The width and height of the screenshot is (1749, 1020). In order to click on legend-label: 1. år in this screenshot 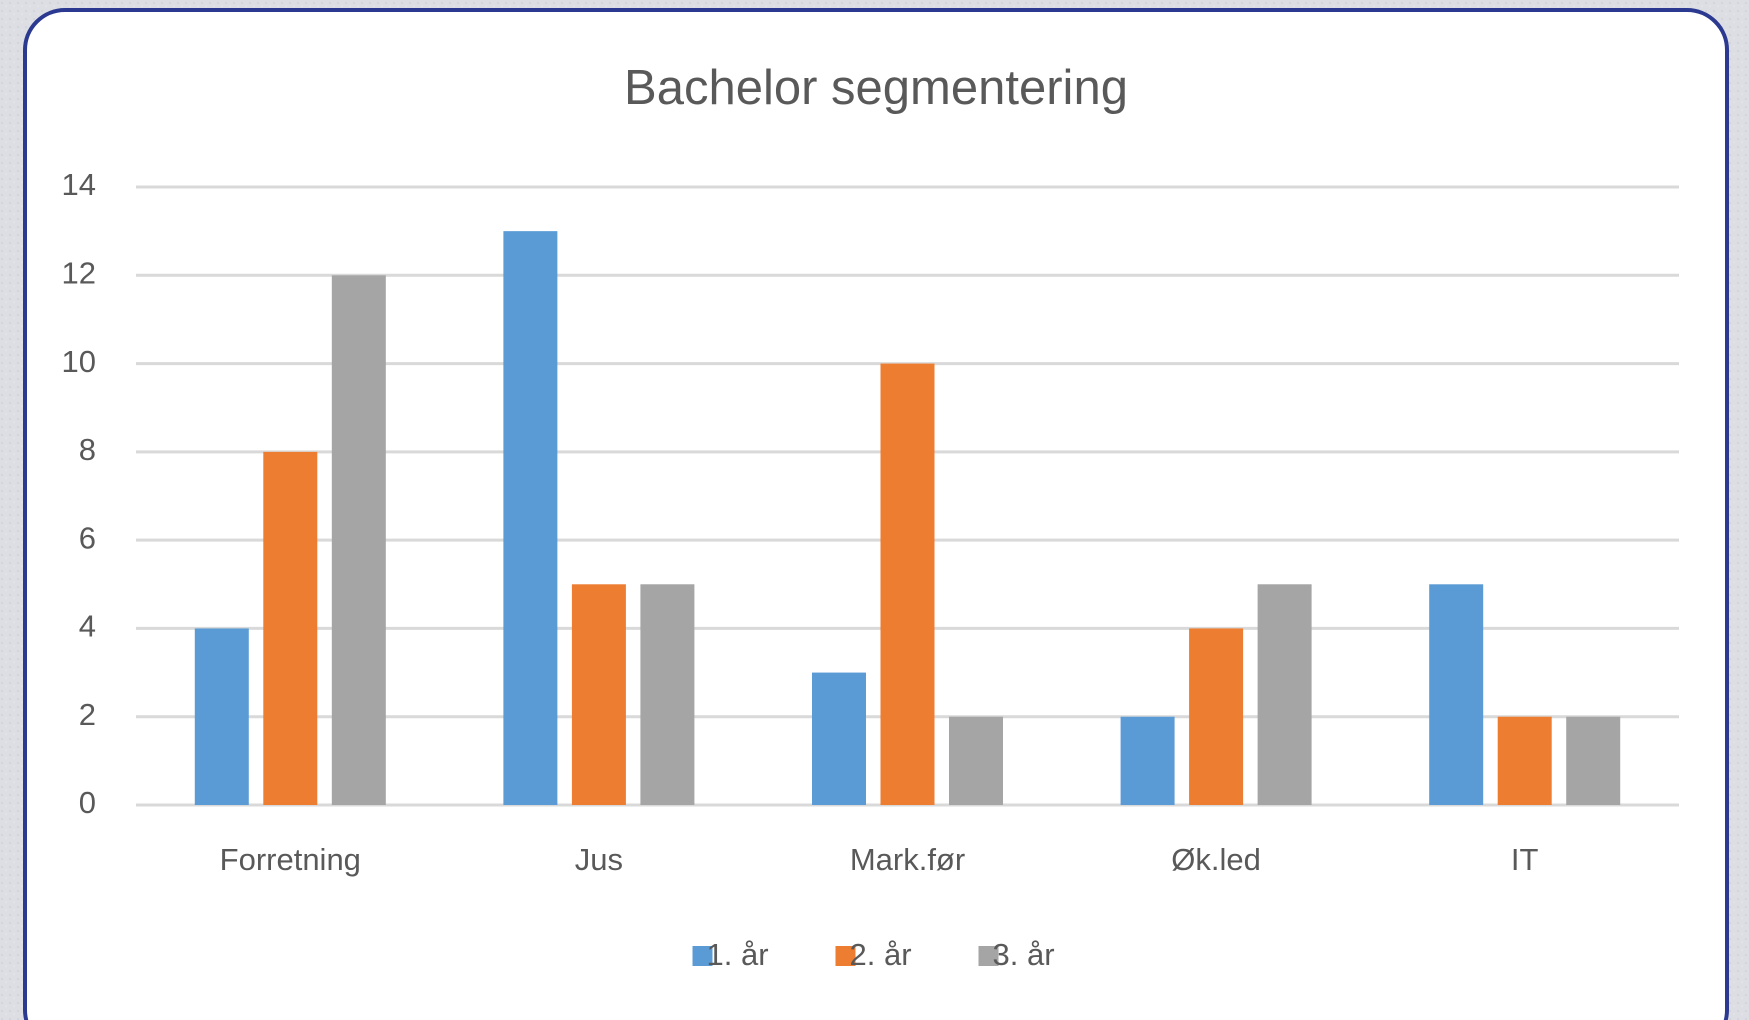, I will do `click(738, 954)`.